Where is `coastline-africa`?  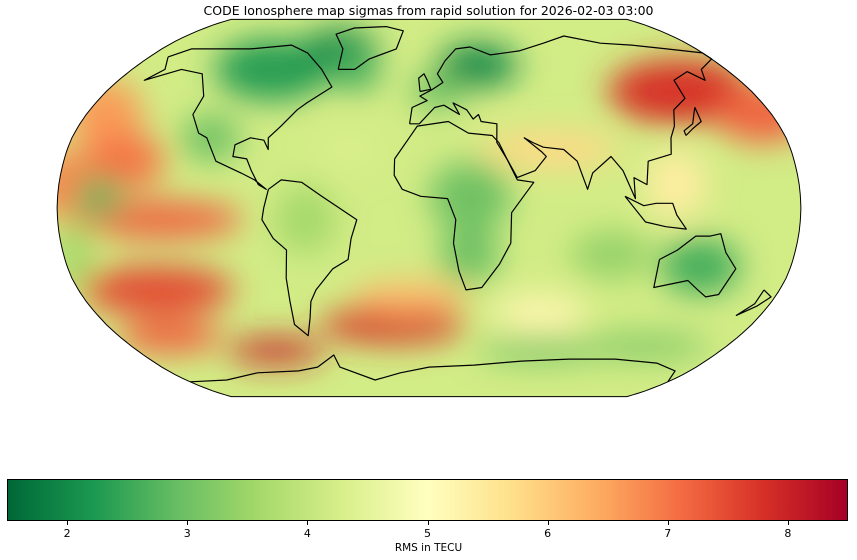
coastline-africa is located at coordinates (464, 205).